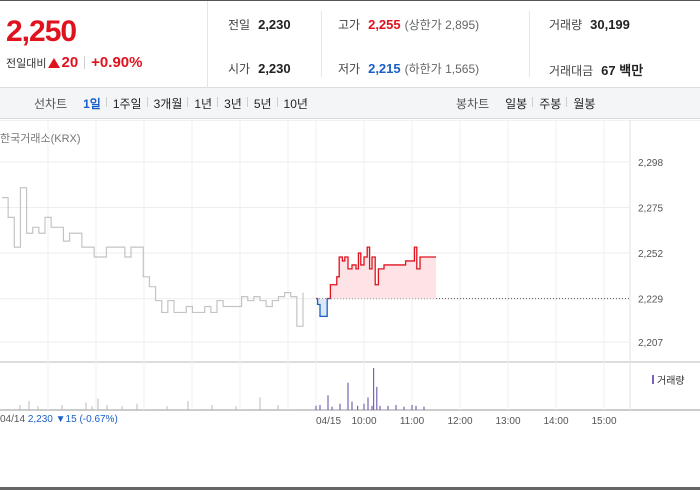 The image size is (700, 490). Describe the element at coordinates (13, 419) in the screenshot. I see `prev-day-date: 04/14` at that location.